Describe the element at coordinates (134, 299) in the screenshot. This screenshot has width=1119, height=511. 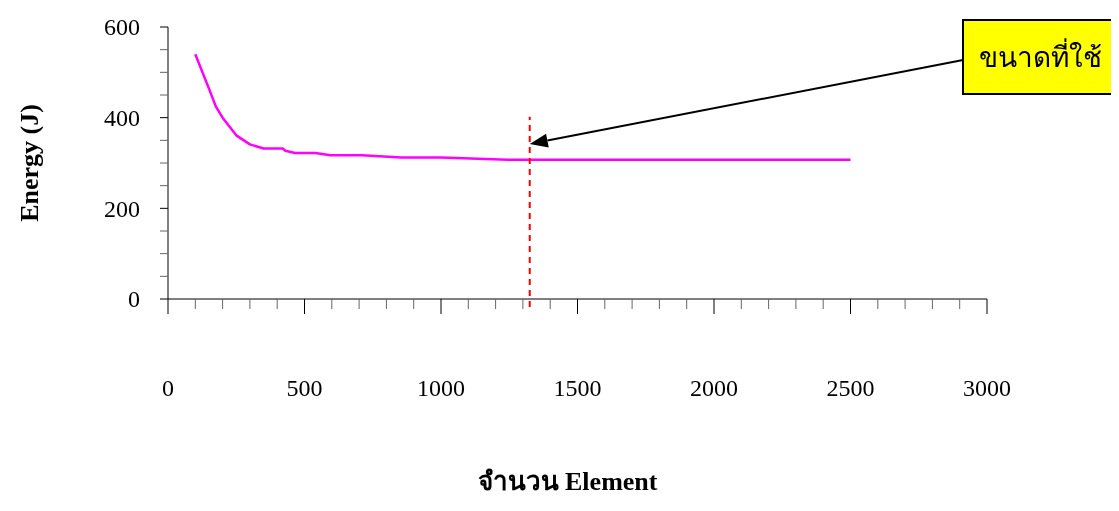
I see `y-tick-label: 0` at that location.